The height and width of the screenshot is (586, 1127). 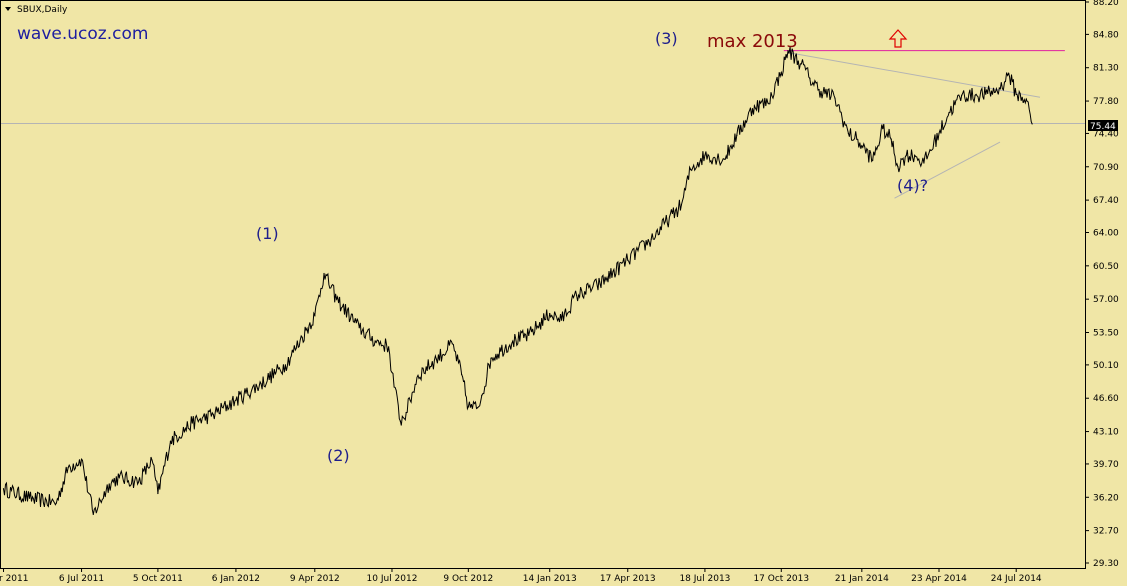 What do you see at coordinates (158, 579) in the screenshot?
I see `x-tick-label: 5 Oct 2011` at bounding box center [158, 579].